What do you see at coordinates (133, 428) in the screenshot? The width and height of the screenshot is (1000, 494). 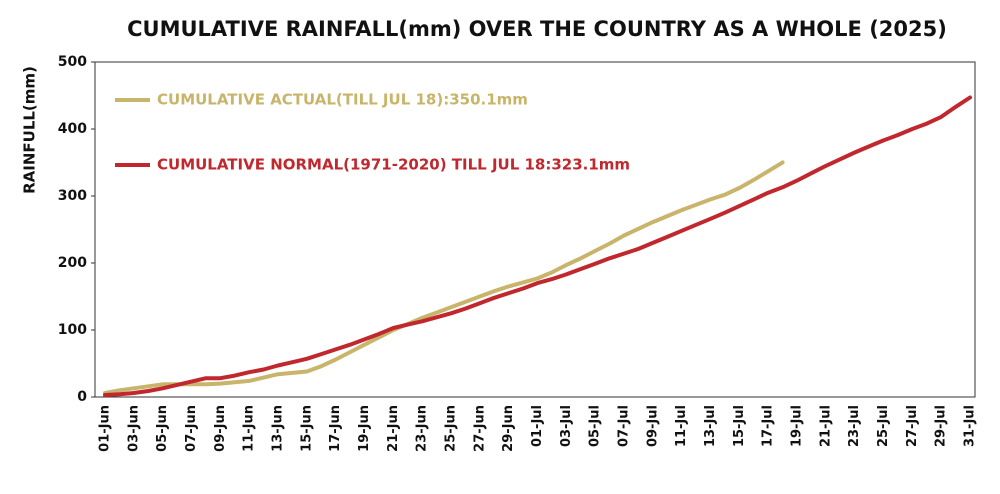 I see `x-tick-label: 03-Jun` at bounding box center [133, 428].